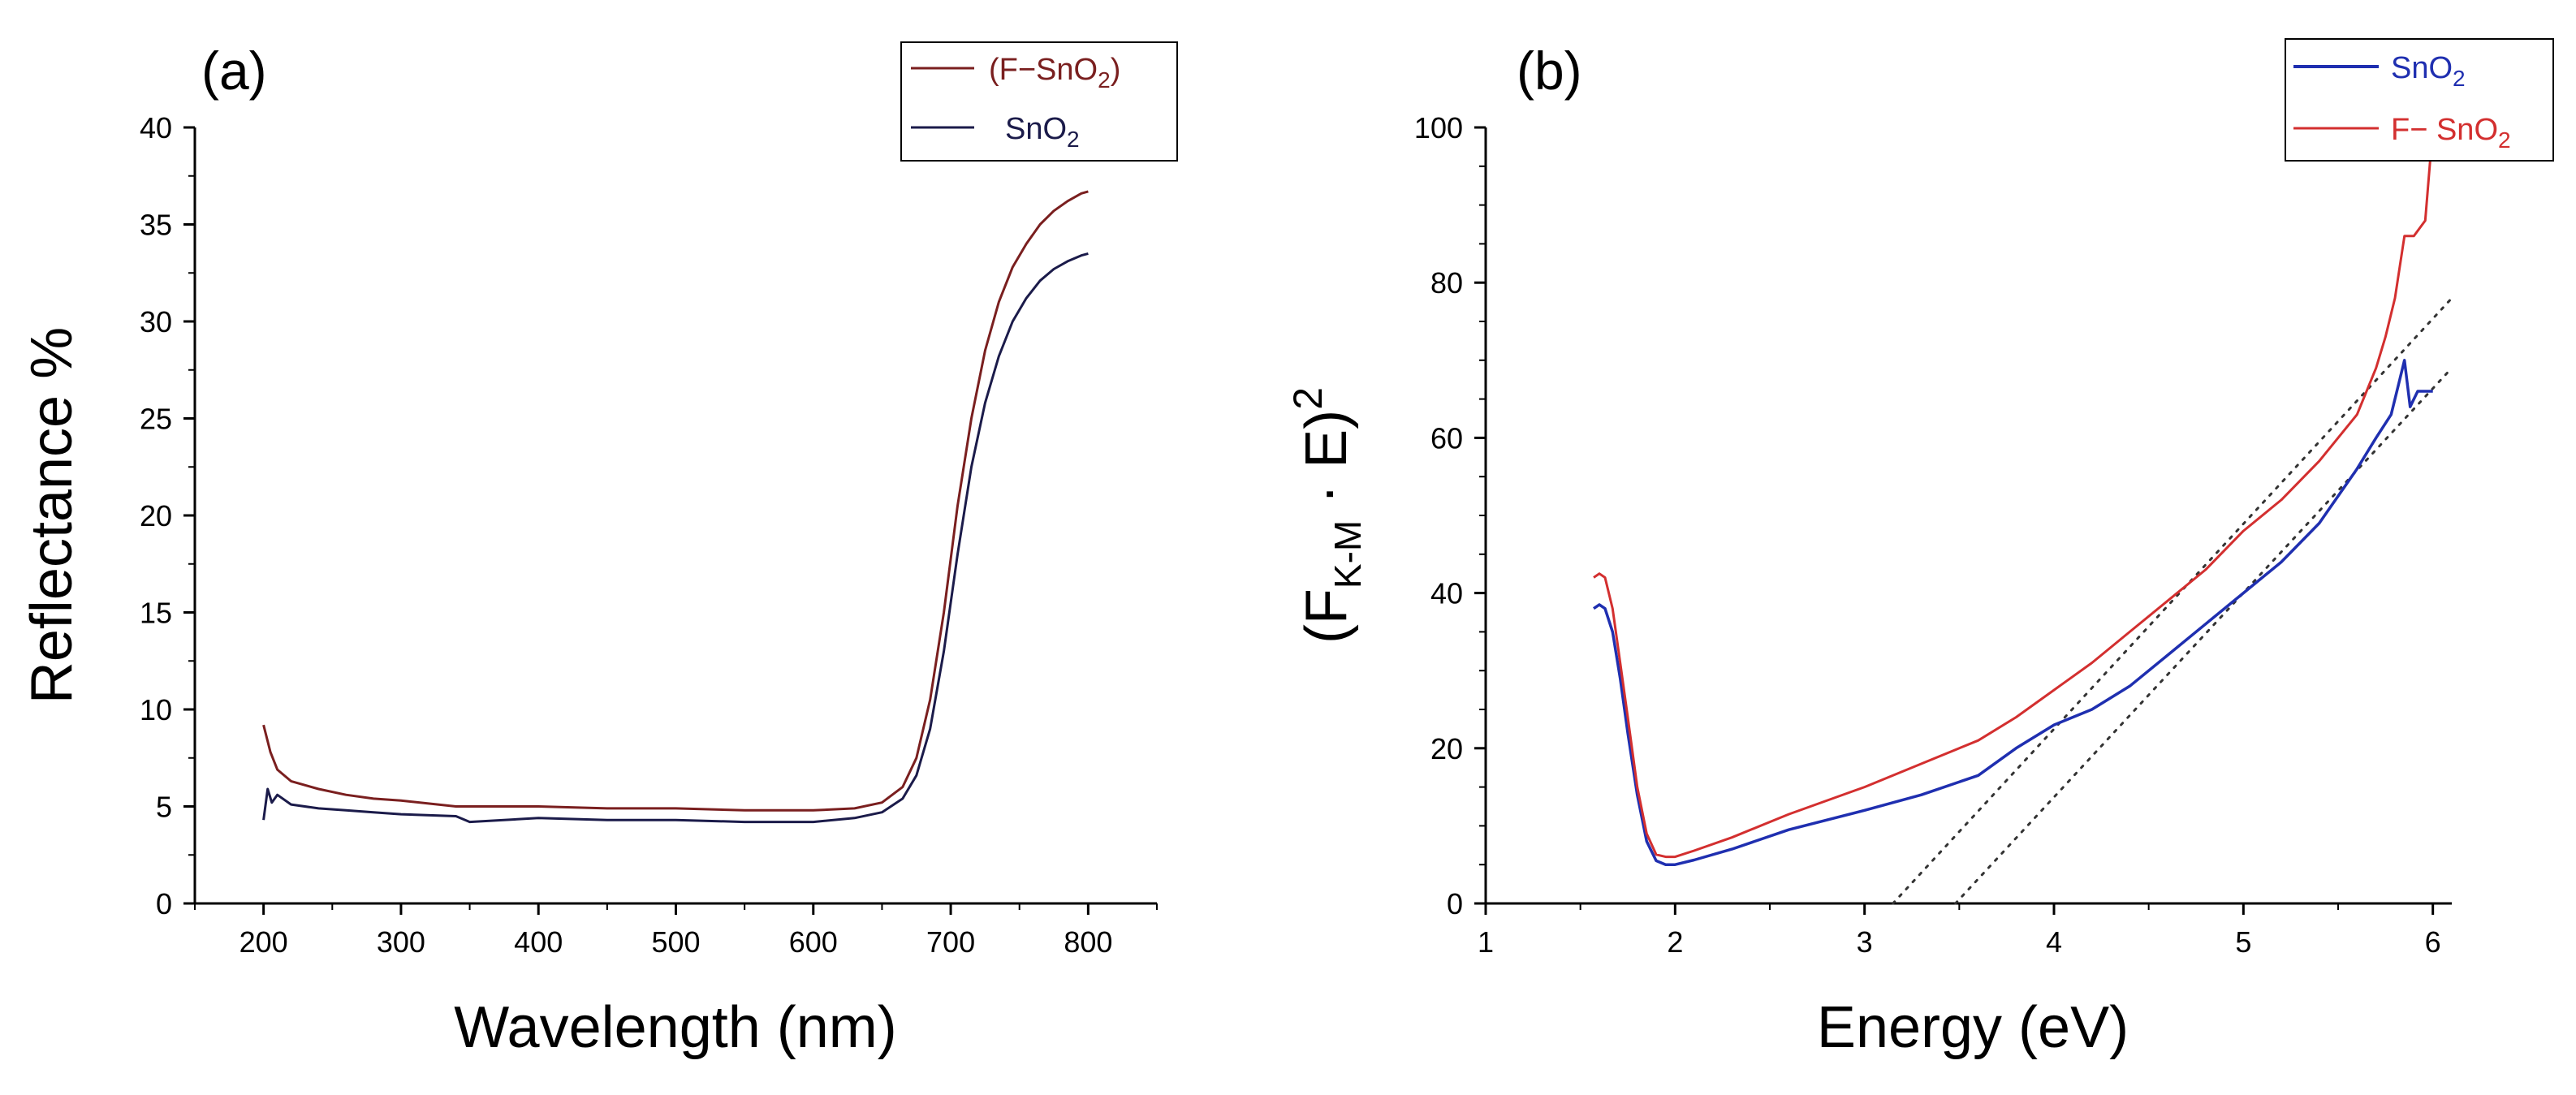 The width and height of the screenshot is (2576, 1095). Describe the element at coordinates (234, 71) in the screenshot. I see `panel-a-label: (a)` at that location.